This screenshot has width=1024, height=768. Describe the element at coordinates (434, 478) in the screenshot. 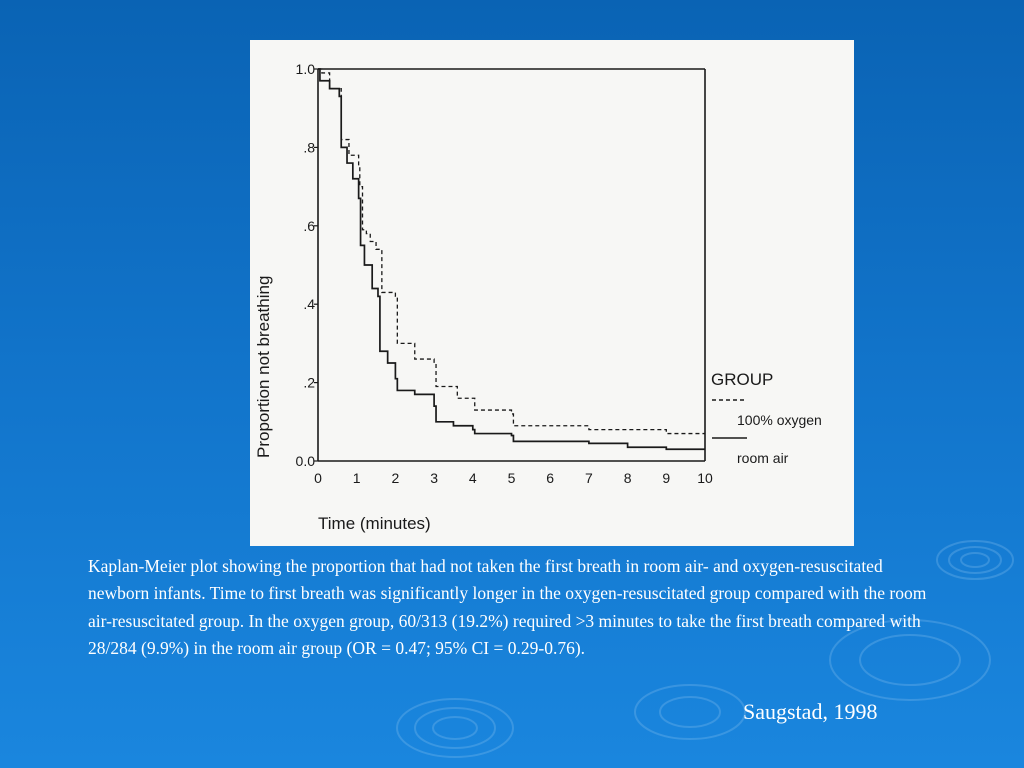

I see `x-tick-label: 3` at that location.